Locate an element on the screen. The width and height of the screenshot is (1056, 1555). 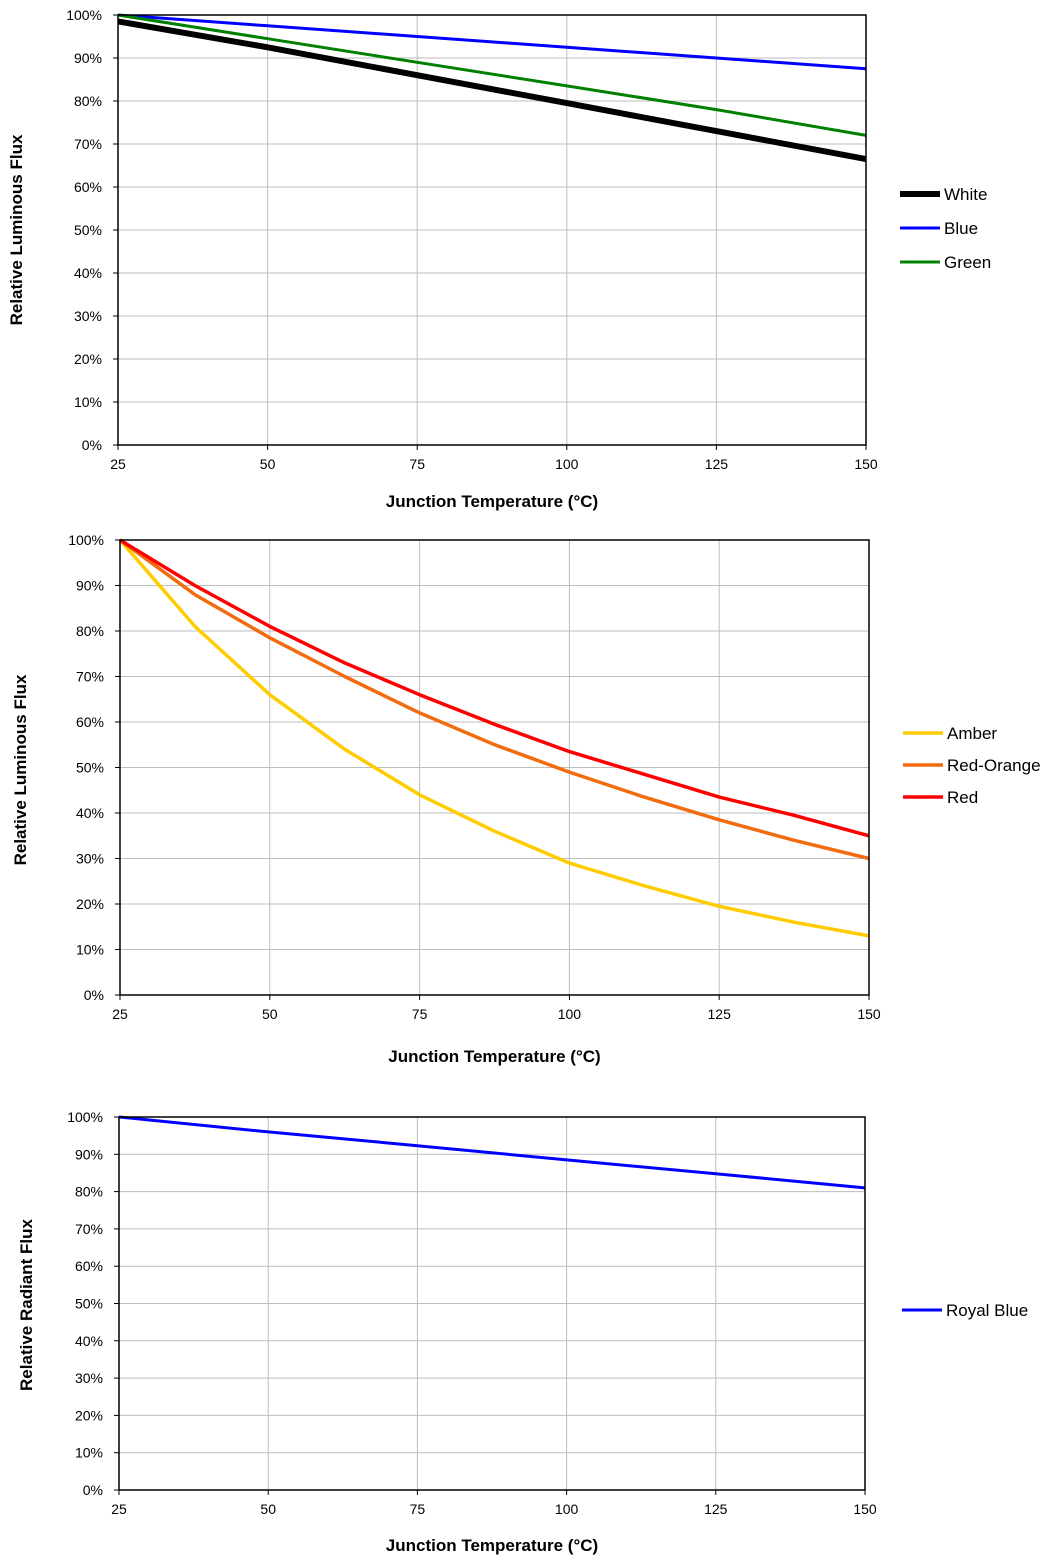
chart-1-y-tick-label: 10% is located at coordinates (88, 402).